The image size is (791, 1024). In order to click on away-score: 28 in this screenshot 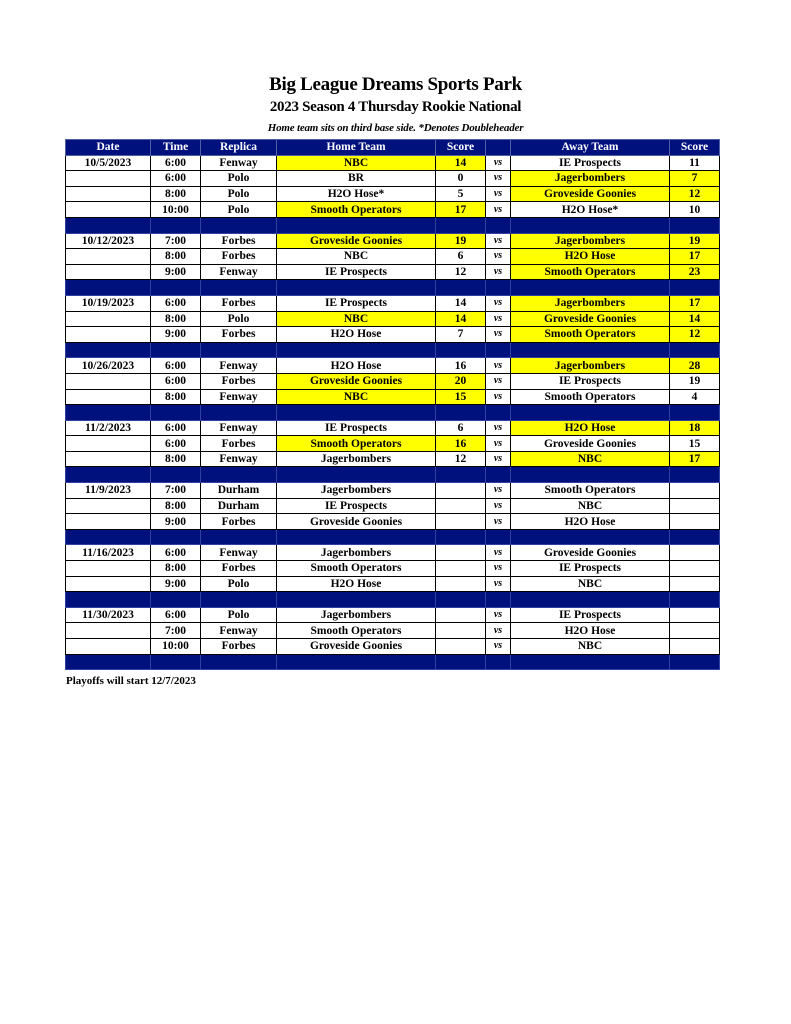, I will do `click(694, 365)`.